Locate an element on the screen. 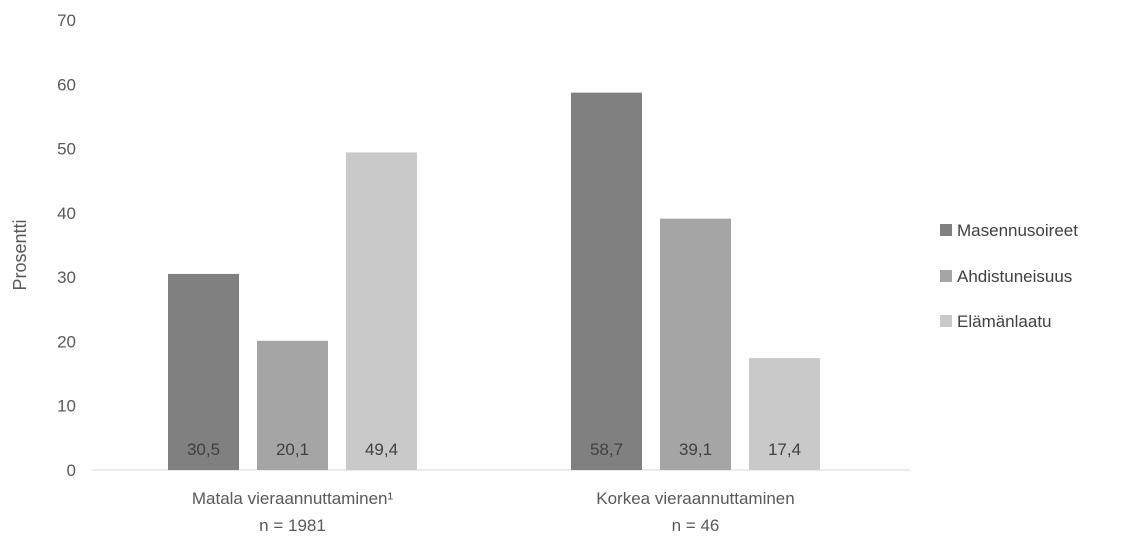 The image size is (1121, 542). category-sublabel: n = 46 is located at coordinates (696, 525).